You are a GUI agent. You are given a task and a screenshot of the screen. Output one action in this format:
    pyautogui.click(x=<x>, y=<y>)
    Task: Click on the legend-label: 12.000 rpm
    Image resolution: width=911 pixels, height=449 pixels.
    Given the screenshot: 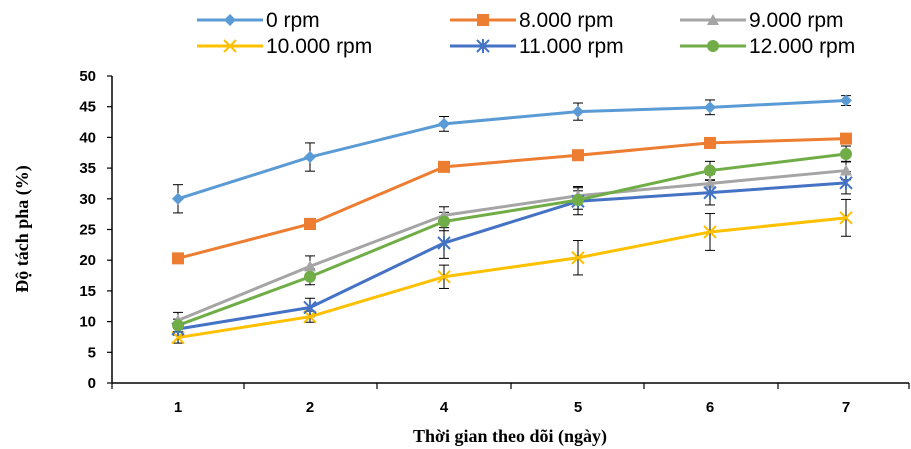 What is the action you would take?
    pyautogui.click(x=802, y=46)
    